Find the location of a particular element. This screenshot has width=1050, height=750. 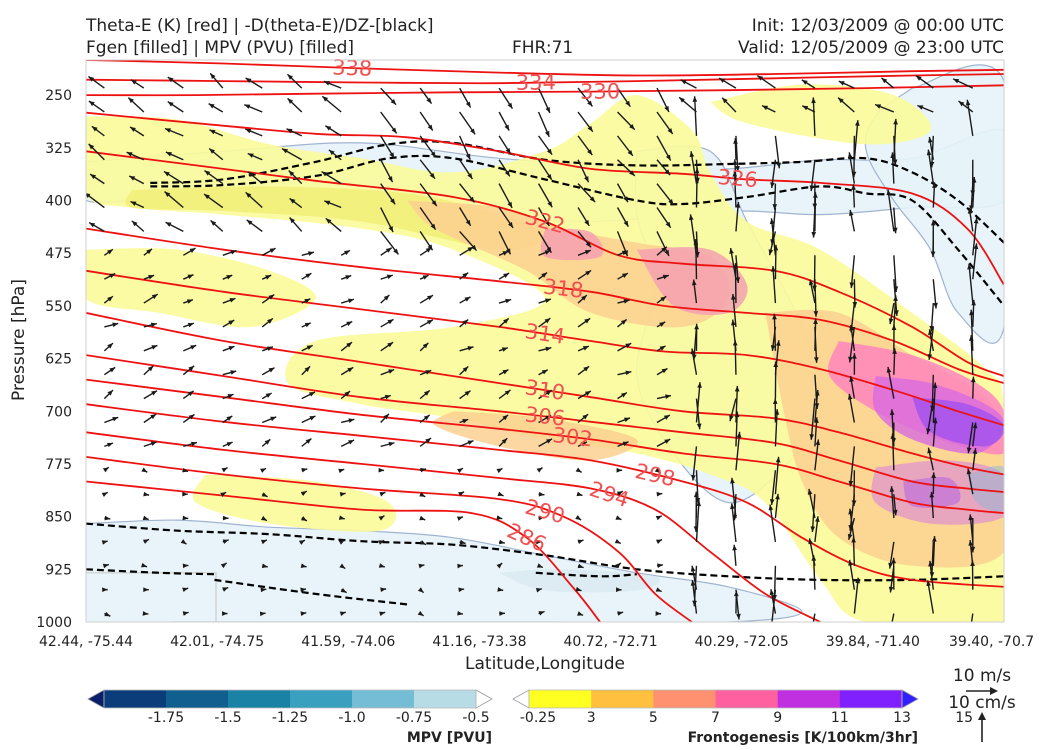

x-tick-label: 42.01, -74.75 is located at coordinates (217, 642).